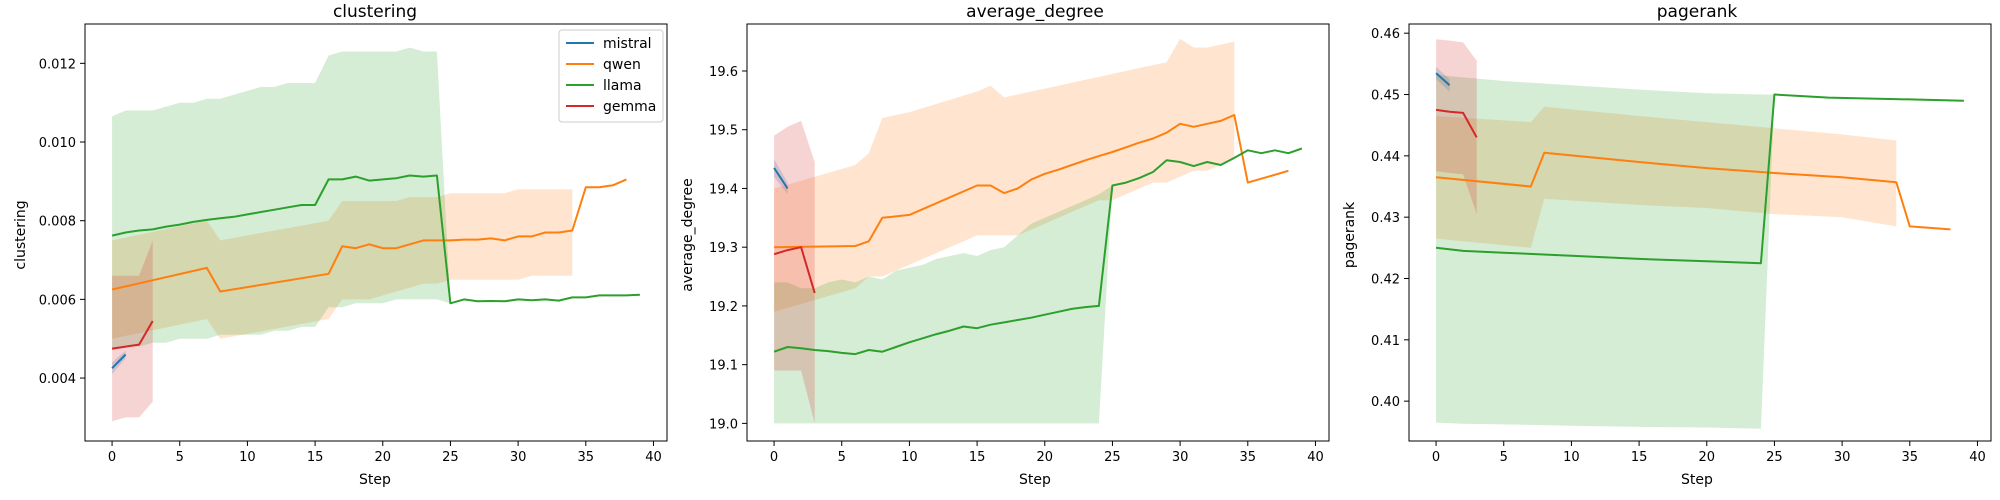 The height and width of the screenshot is (500, 2000). Describe the element at coordinates (1385, 341) in the screenshot. I see `y-tick-label: 0.41` at that location.